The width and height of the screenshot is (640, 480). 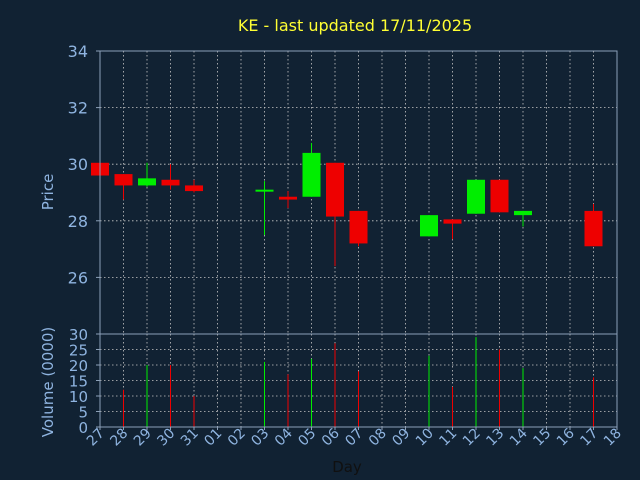 What do you see at coordinates (78, 277) in the screenshot?
I see `price-tick-label: 26` at bounding box center [78, 277].